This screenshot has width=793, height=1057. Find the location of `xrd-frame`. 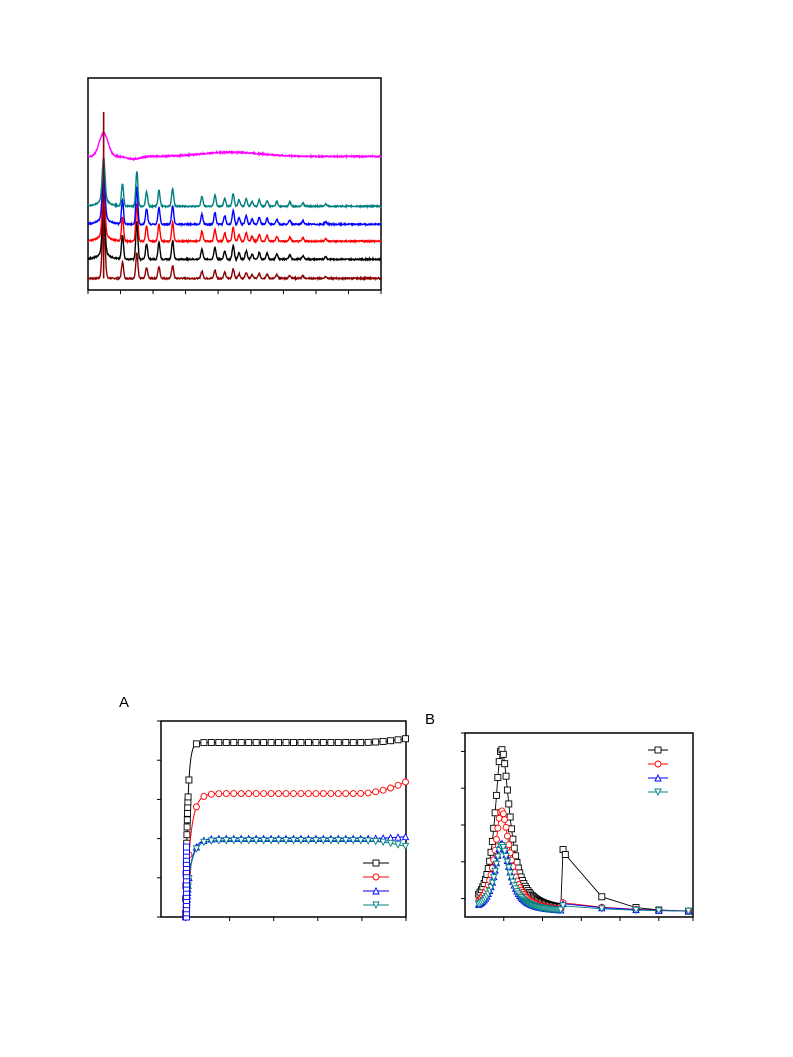

xrd-frame is located at coordinates (234, 184).